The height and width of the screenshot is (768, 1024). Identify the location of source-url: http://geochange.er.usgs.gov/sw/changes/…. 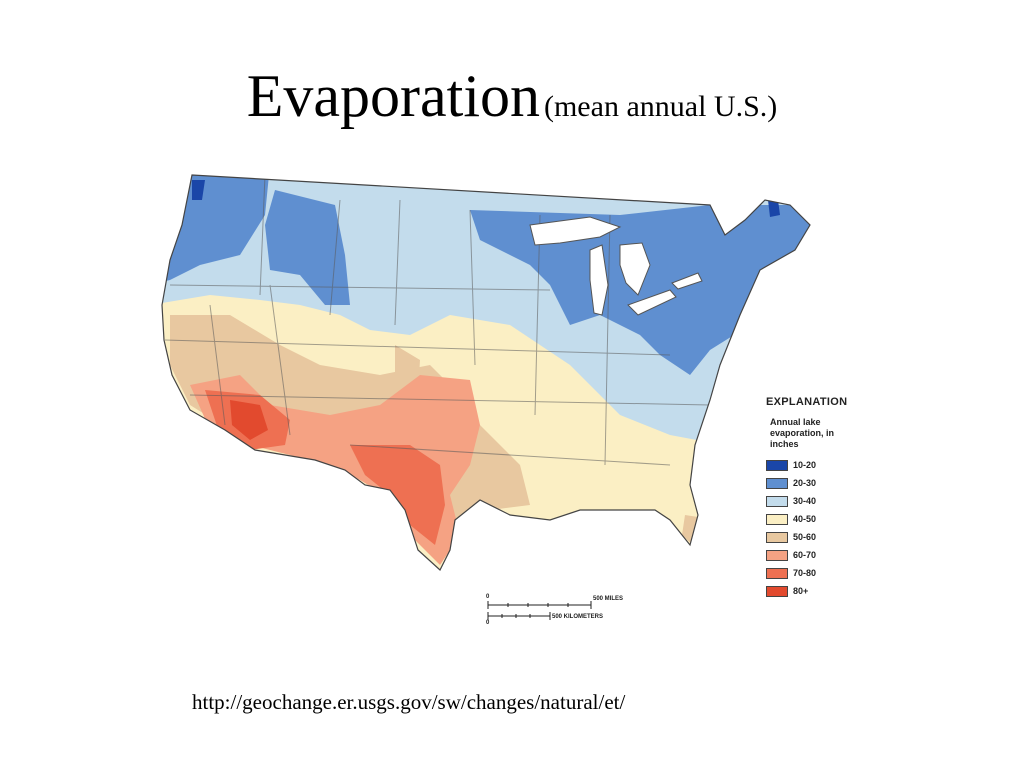
(409, 702).